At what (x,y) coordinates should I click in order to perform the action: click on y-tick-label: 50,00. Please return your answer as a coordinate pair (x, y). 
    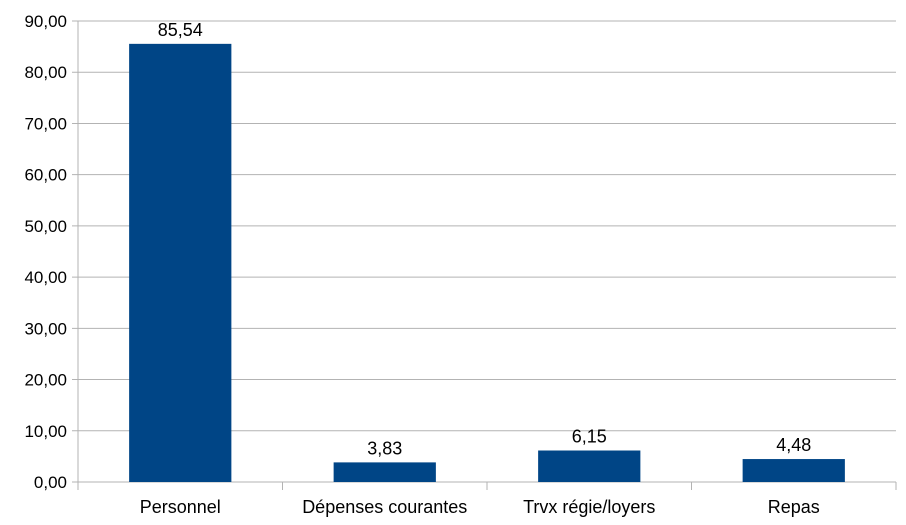
    Looking at the image, I should click on (45, 226).